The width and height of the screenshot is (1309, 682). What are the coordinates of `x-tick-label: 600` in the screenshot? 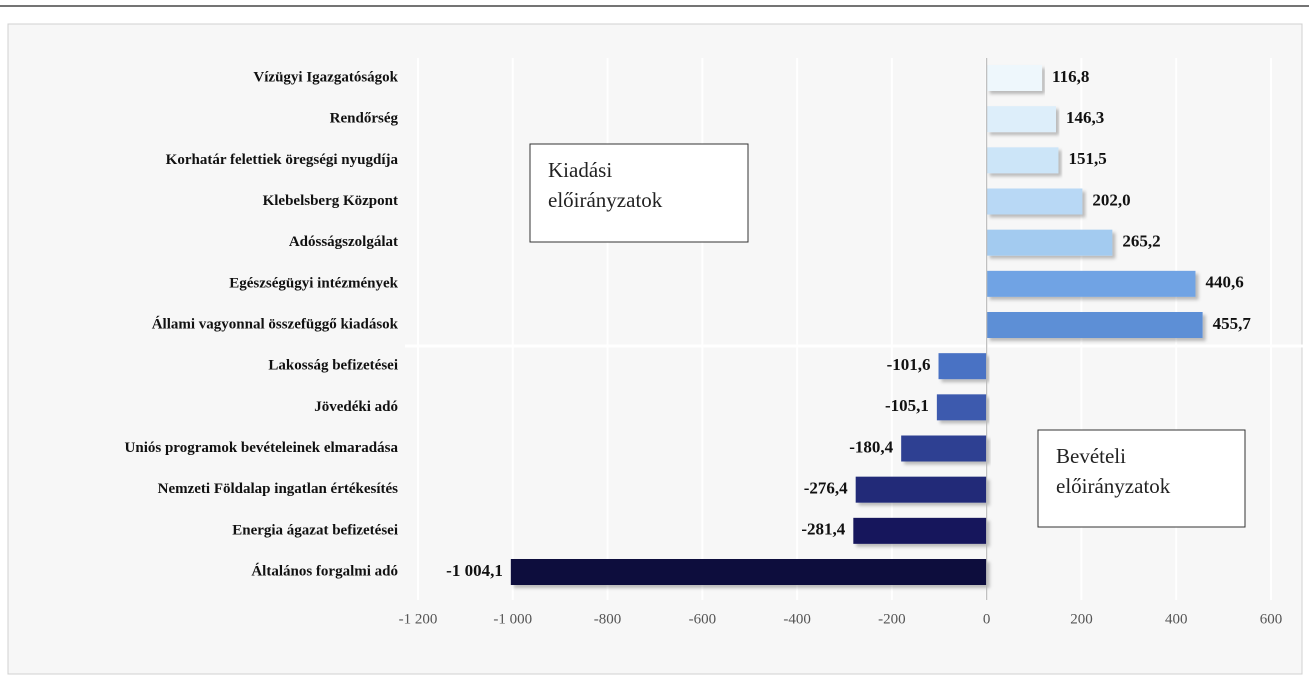 It's located at (1271, 619).